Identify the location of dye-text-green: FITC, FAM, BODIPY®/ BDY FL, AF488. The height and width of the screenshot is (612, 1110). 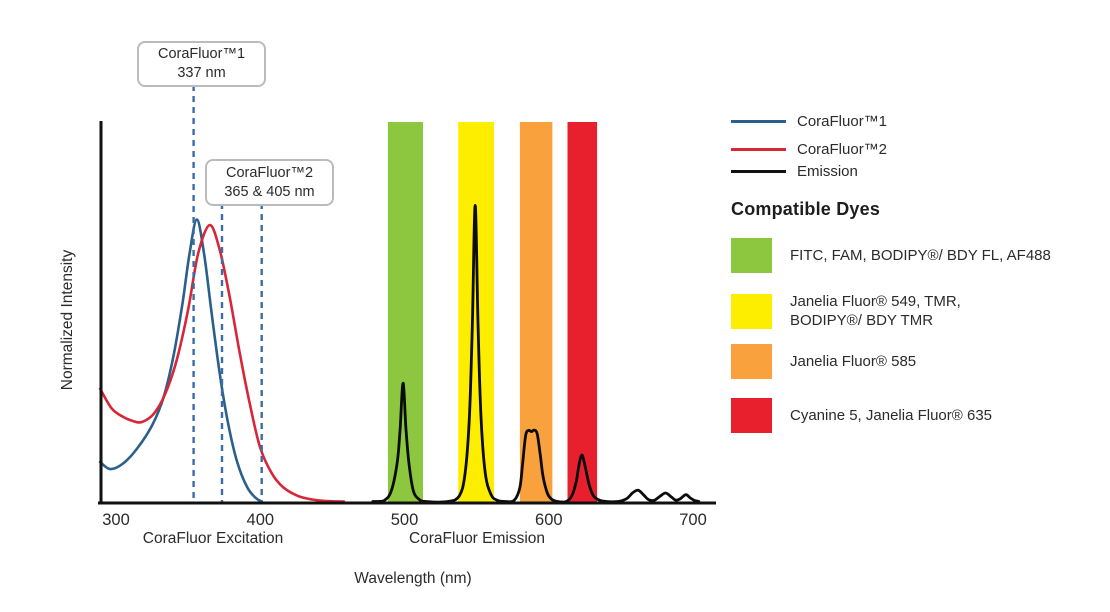
(920, 255).